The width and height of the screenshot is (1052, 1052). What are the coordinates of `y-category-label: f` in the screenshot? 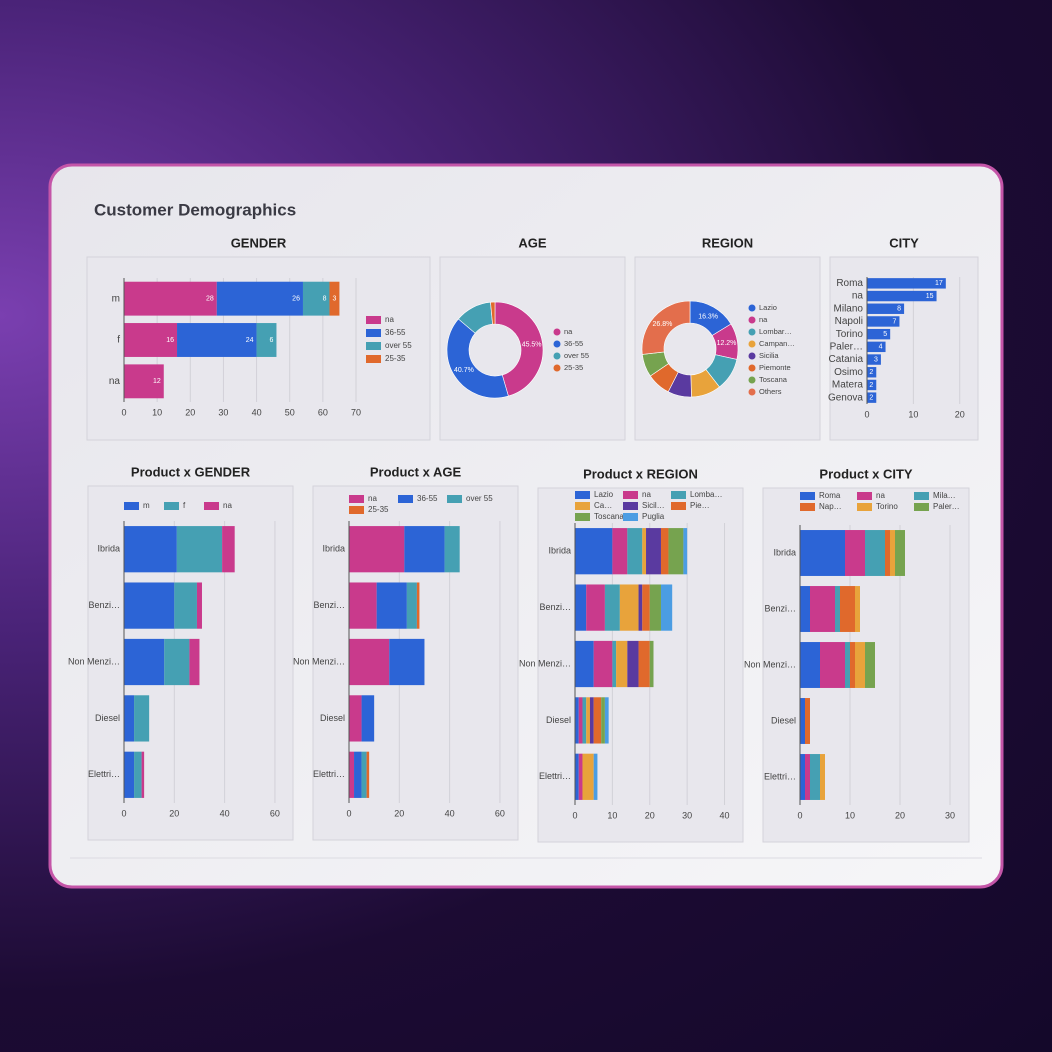 It's located at (118, 340).